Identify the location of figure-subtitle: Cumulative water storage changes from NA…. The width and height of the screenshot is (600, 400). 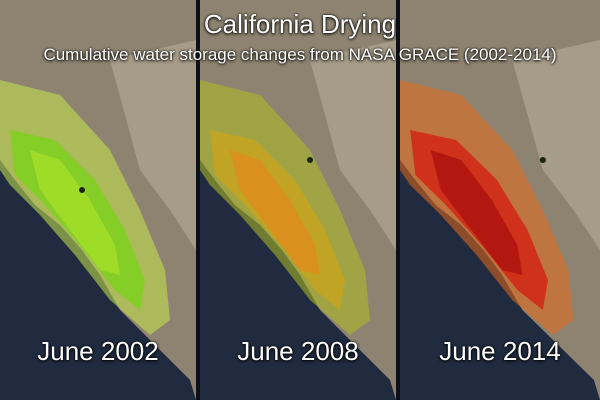
(300, 54).